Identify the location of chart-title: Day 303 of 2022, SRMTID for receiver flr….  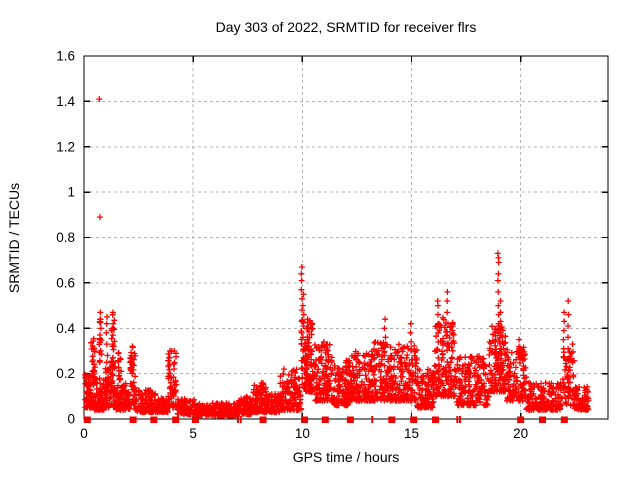
(346, 27).